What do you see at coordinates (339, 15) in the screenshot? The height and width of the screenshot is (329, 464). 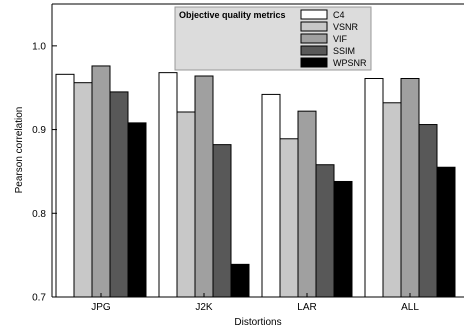 I see `legend-label-c4: C4` at bounding box center [339, 15].